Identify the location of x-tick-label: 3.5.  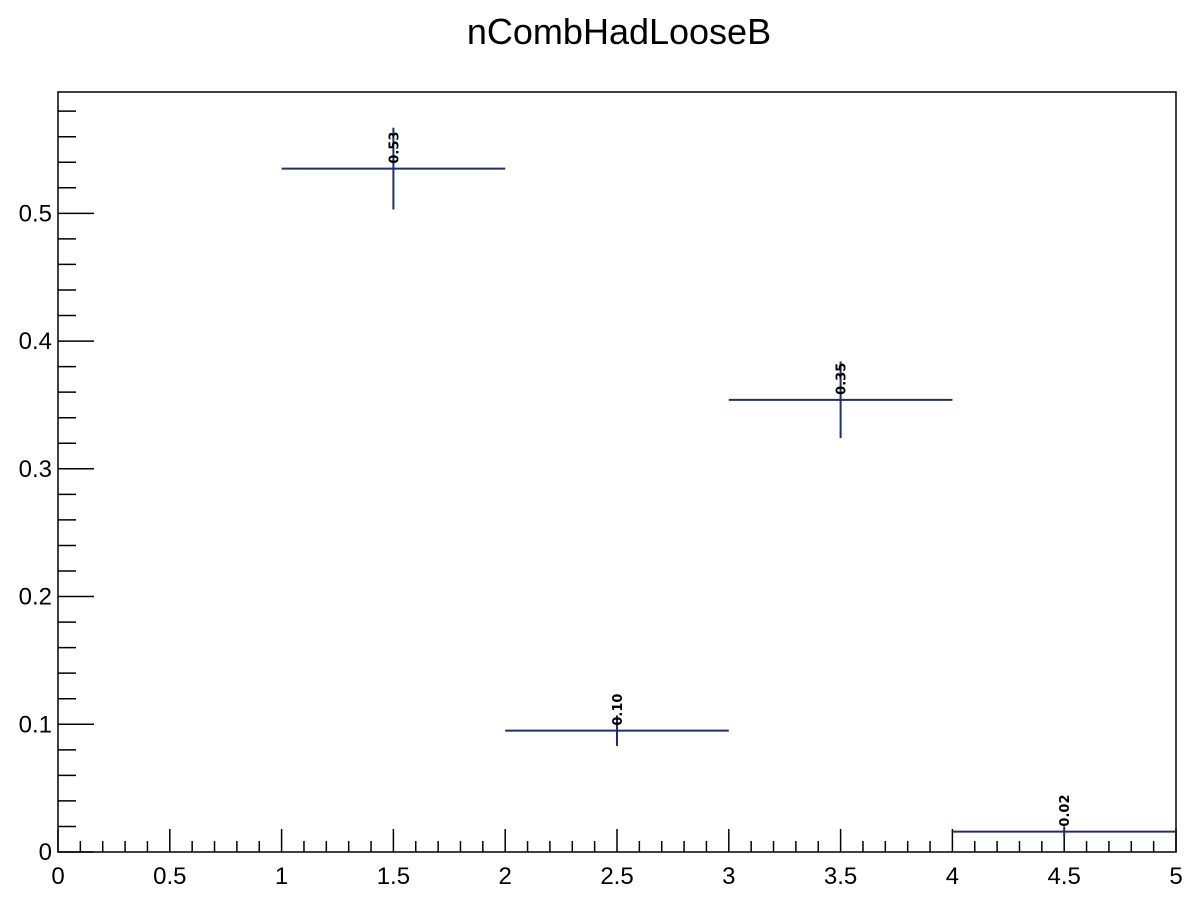
(840, 876).